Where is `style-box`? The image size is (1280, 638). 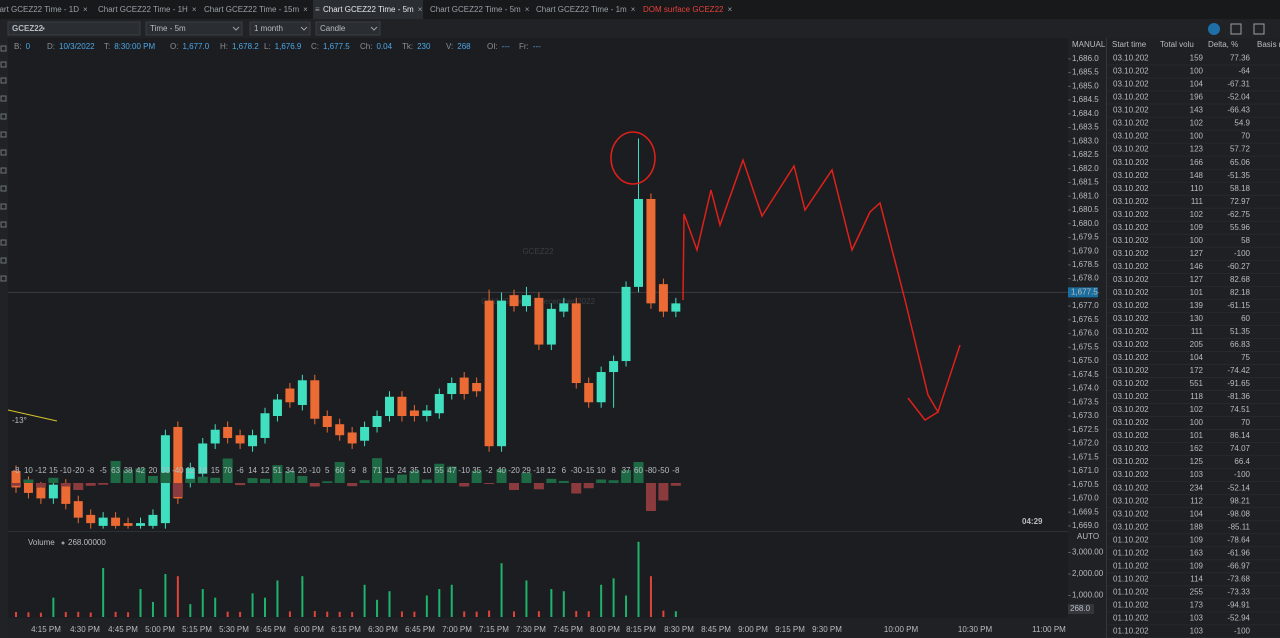
style-box is located at coordinates (348, 28).